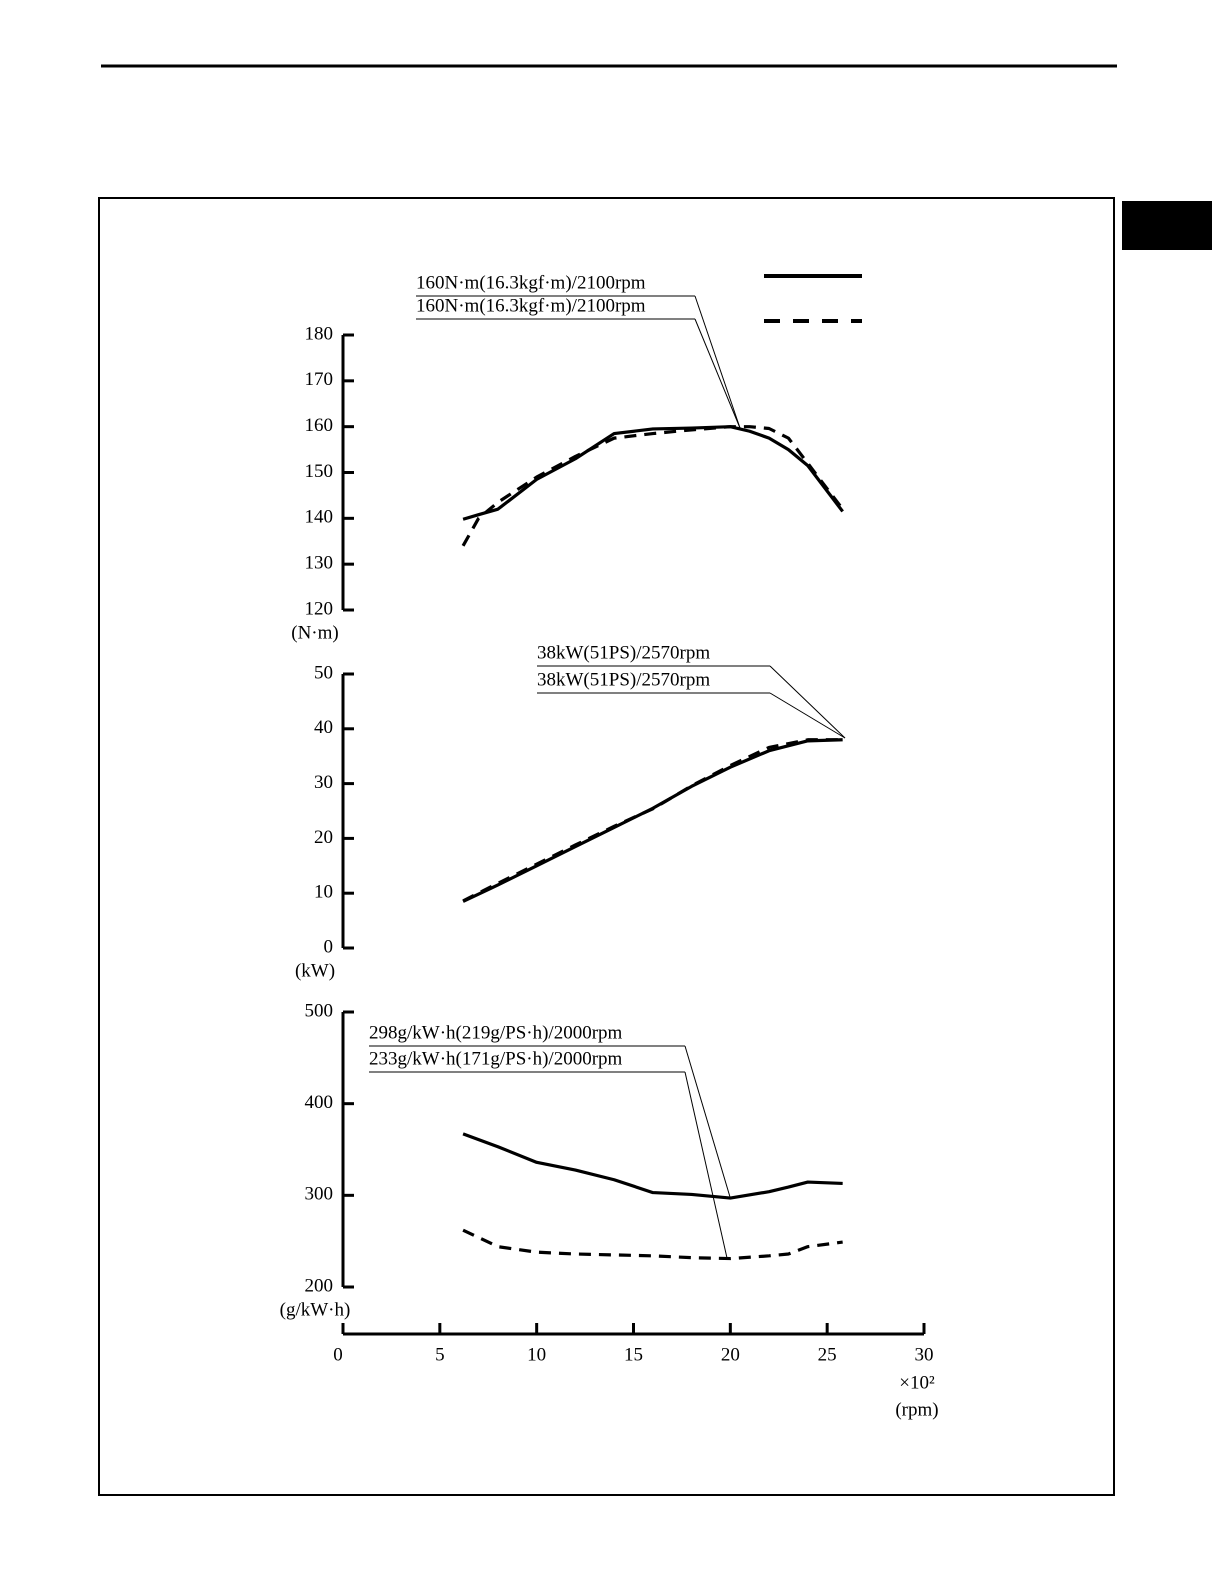 The image size is (1224, 1589). I want to click on y-tick-label: 160, so click(319, 425).